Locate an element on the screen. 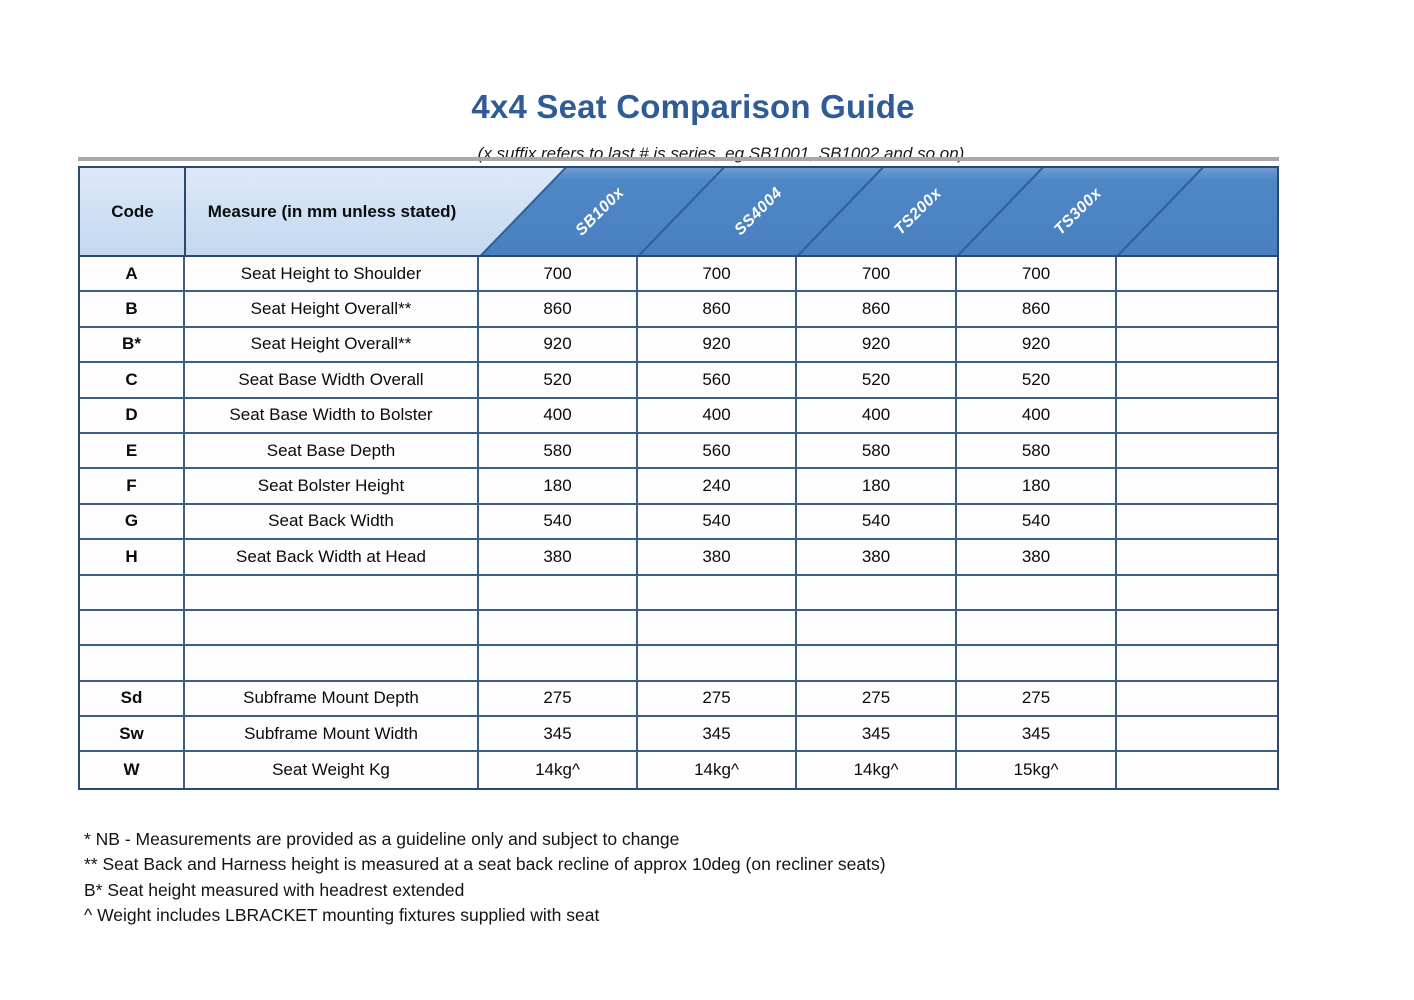 The width and height of the screenshot is (1414, 1000). table-row: A Seat Height to Shoulder 700 700 700 700 is located at coordinates (678, 275).